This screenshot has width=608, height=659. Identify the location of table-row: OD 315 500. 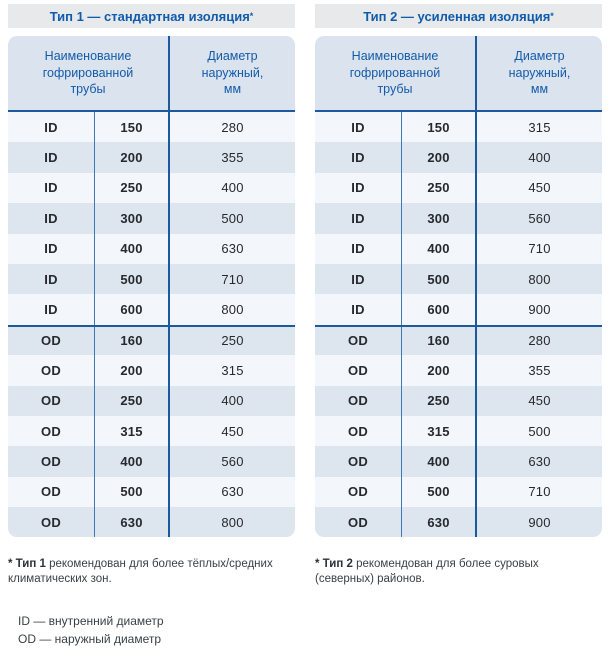
(458, 431).